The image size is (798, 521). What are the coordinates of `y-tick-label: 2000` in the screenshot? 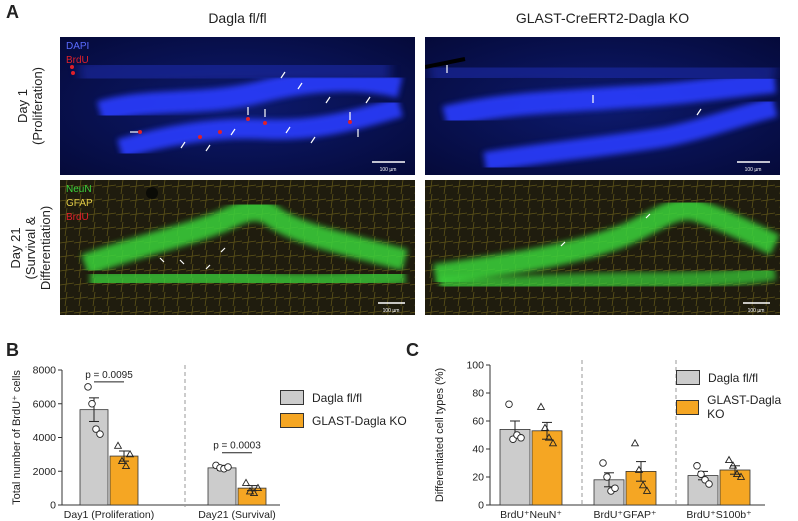 It's located at (45, 472).